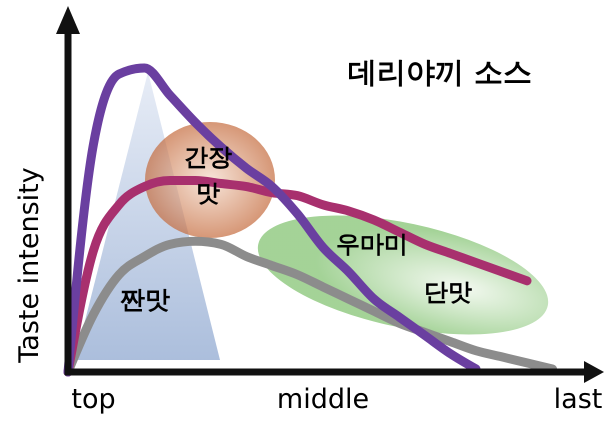 The width and height of the screenshot is (608, 421). I want to click on x-tick-label: top, so click(93, 399).